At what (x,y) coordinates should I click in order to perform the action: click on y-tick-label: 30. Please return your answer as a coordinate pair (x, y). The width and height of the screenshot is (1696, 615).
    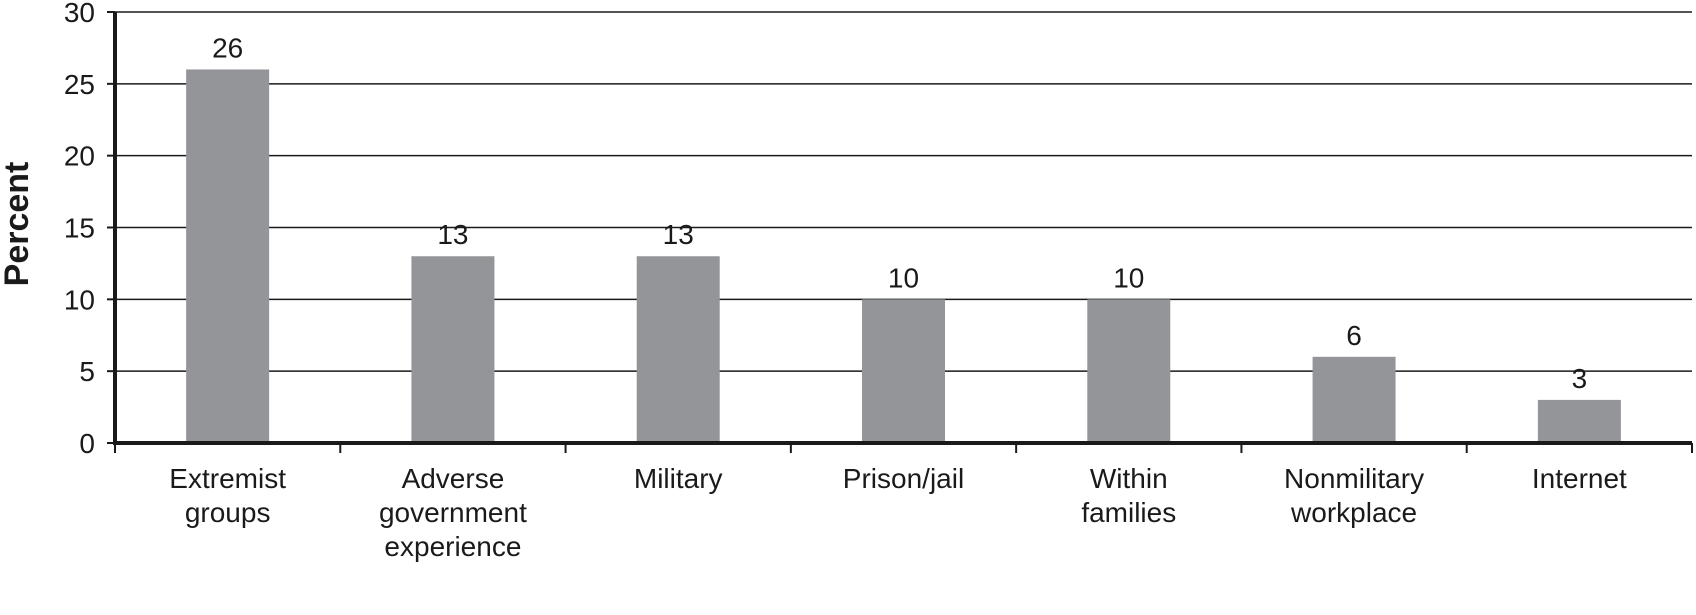
    Looking at the image, I should click on (79, 14).